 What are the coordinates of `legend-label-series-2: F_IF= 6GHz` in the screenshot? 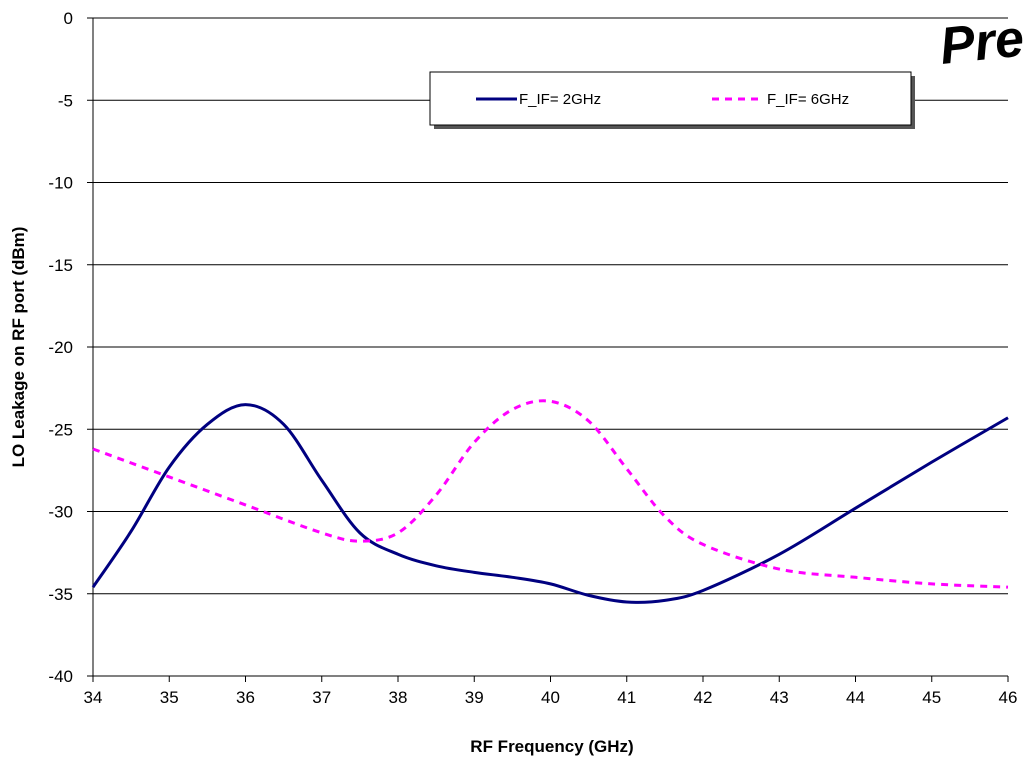 It's located at (808, 99).